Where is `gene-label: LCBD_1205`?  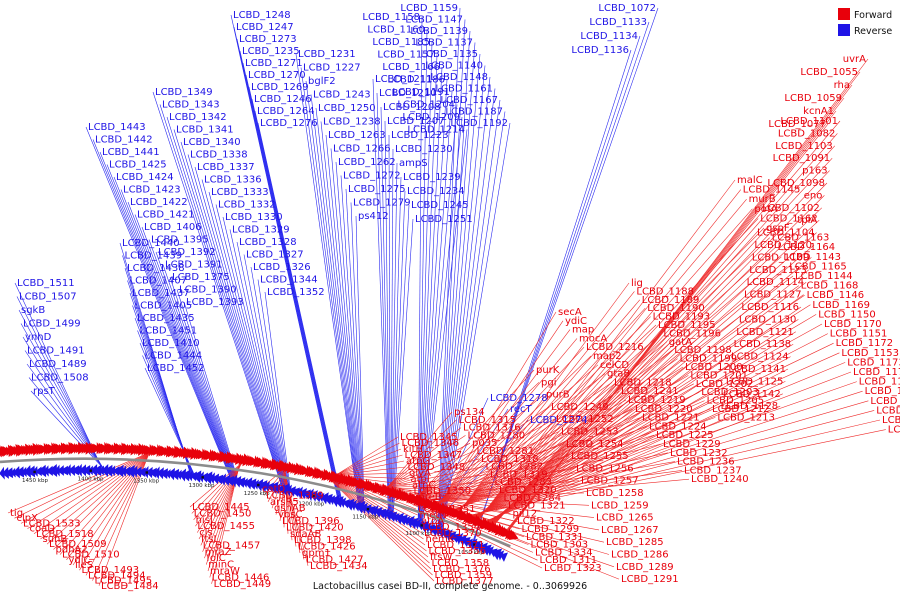
gene-label: LCBD_1205 is located at coordinates (736, 401).